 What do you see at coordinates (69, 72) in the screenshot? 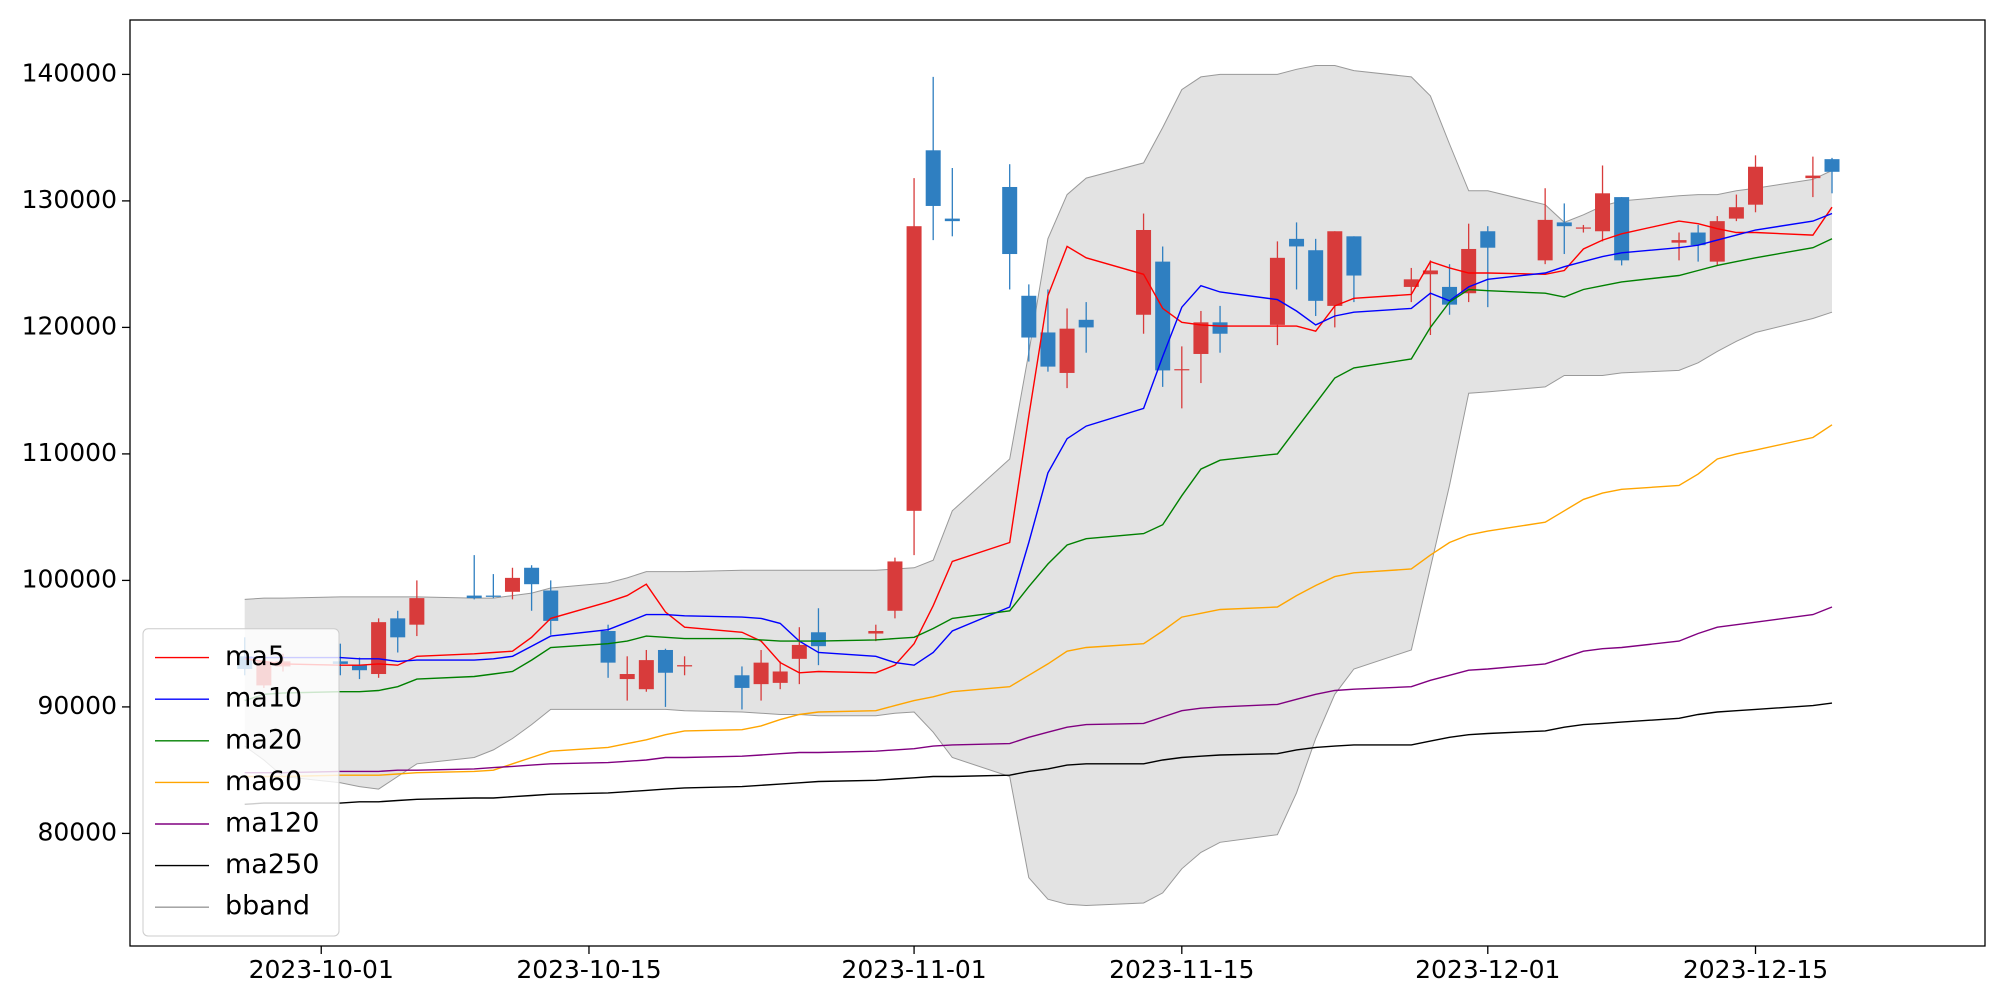
I see `y-tick-label: 140000` at bounding box center [69, 72].